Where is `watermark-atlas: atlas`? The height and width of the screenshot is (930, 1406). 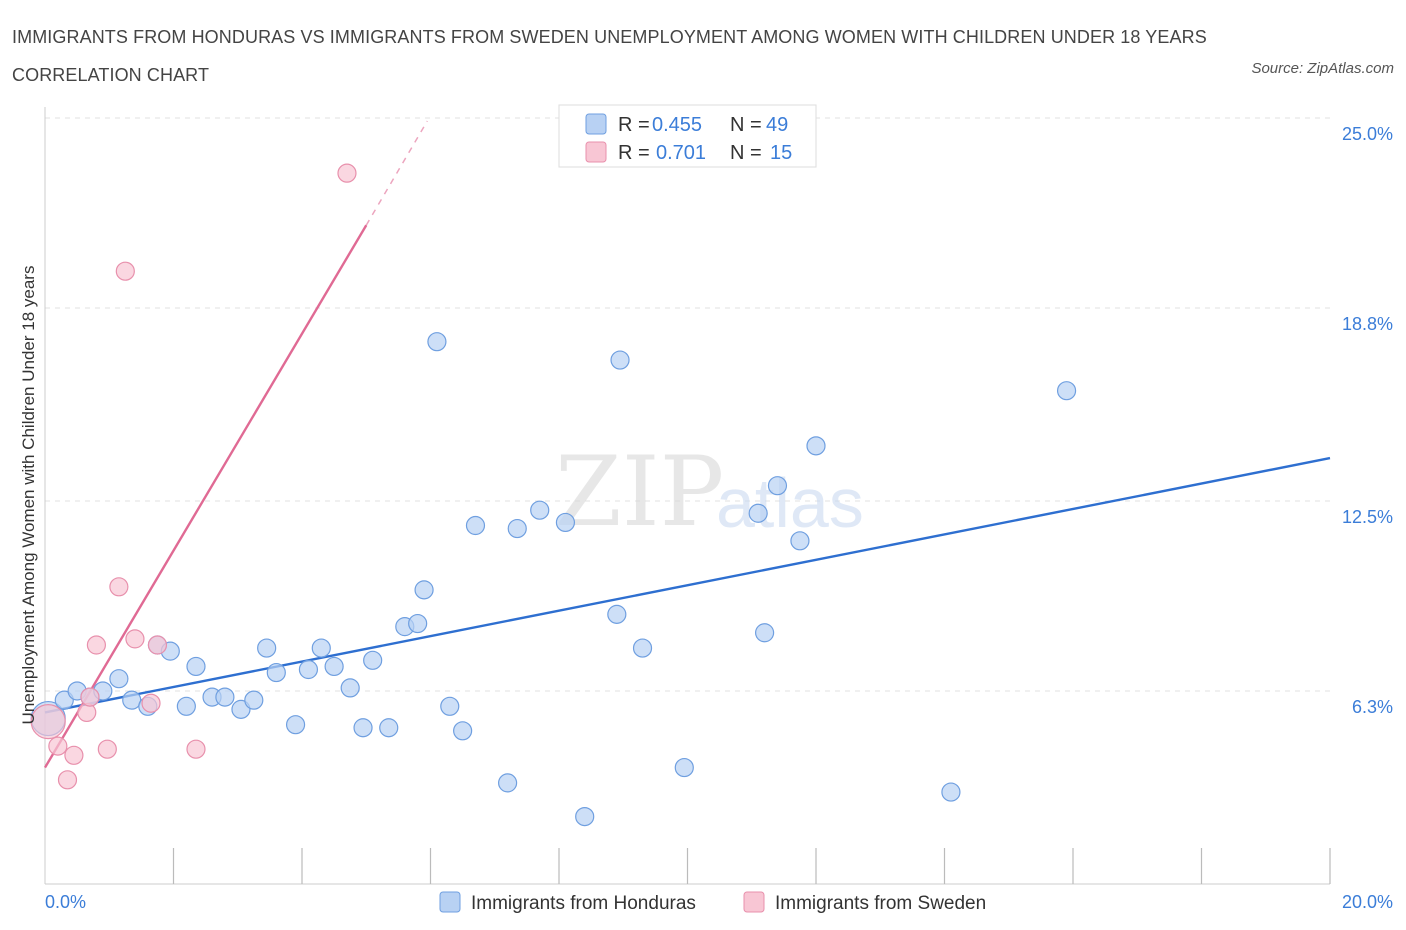 watermark-atlas: atlas is located at coordinates (790, 503).